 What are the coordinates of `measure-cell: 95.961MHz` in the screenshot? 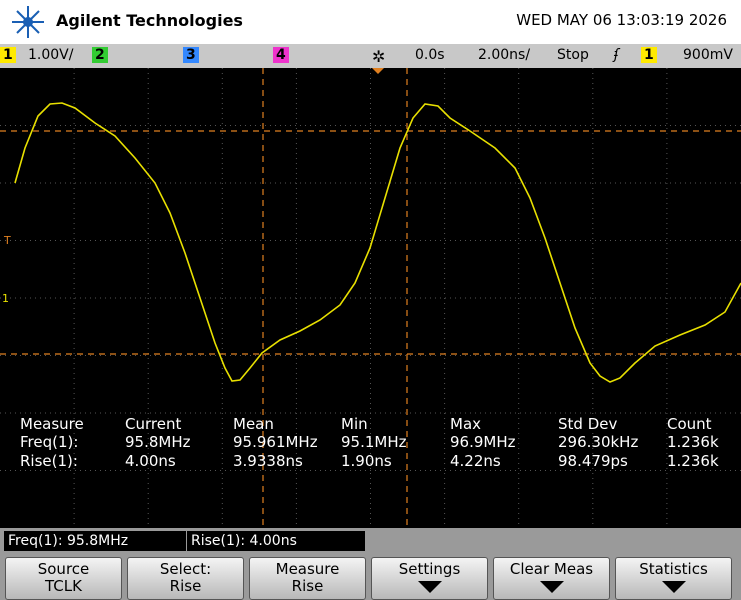 It's located at (275, 442).